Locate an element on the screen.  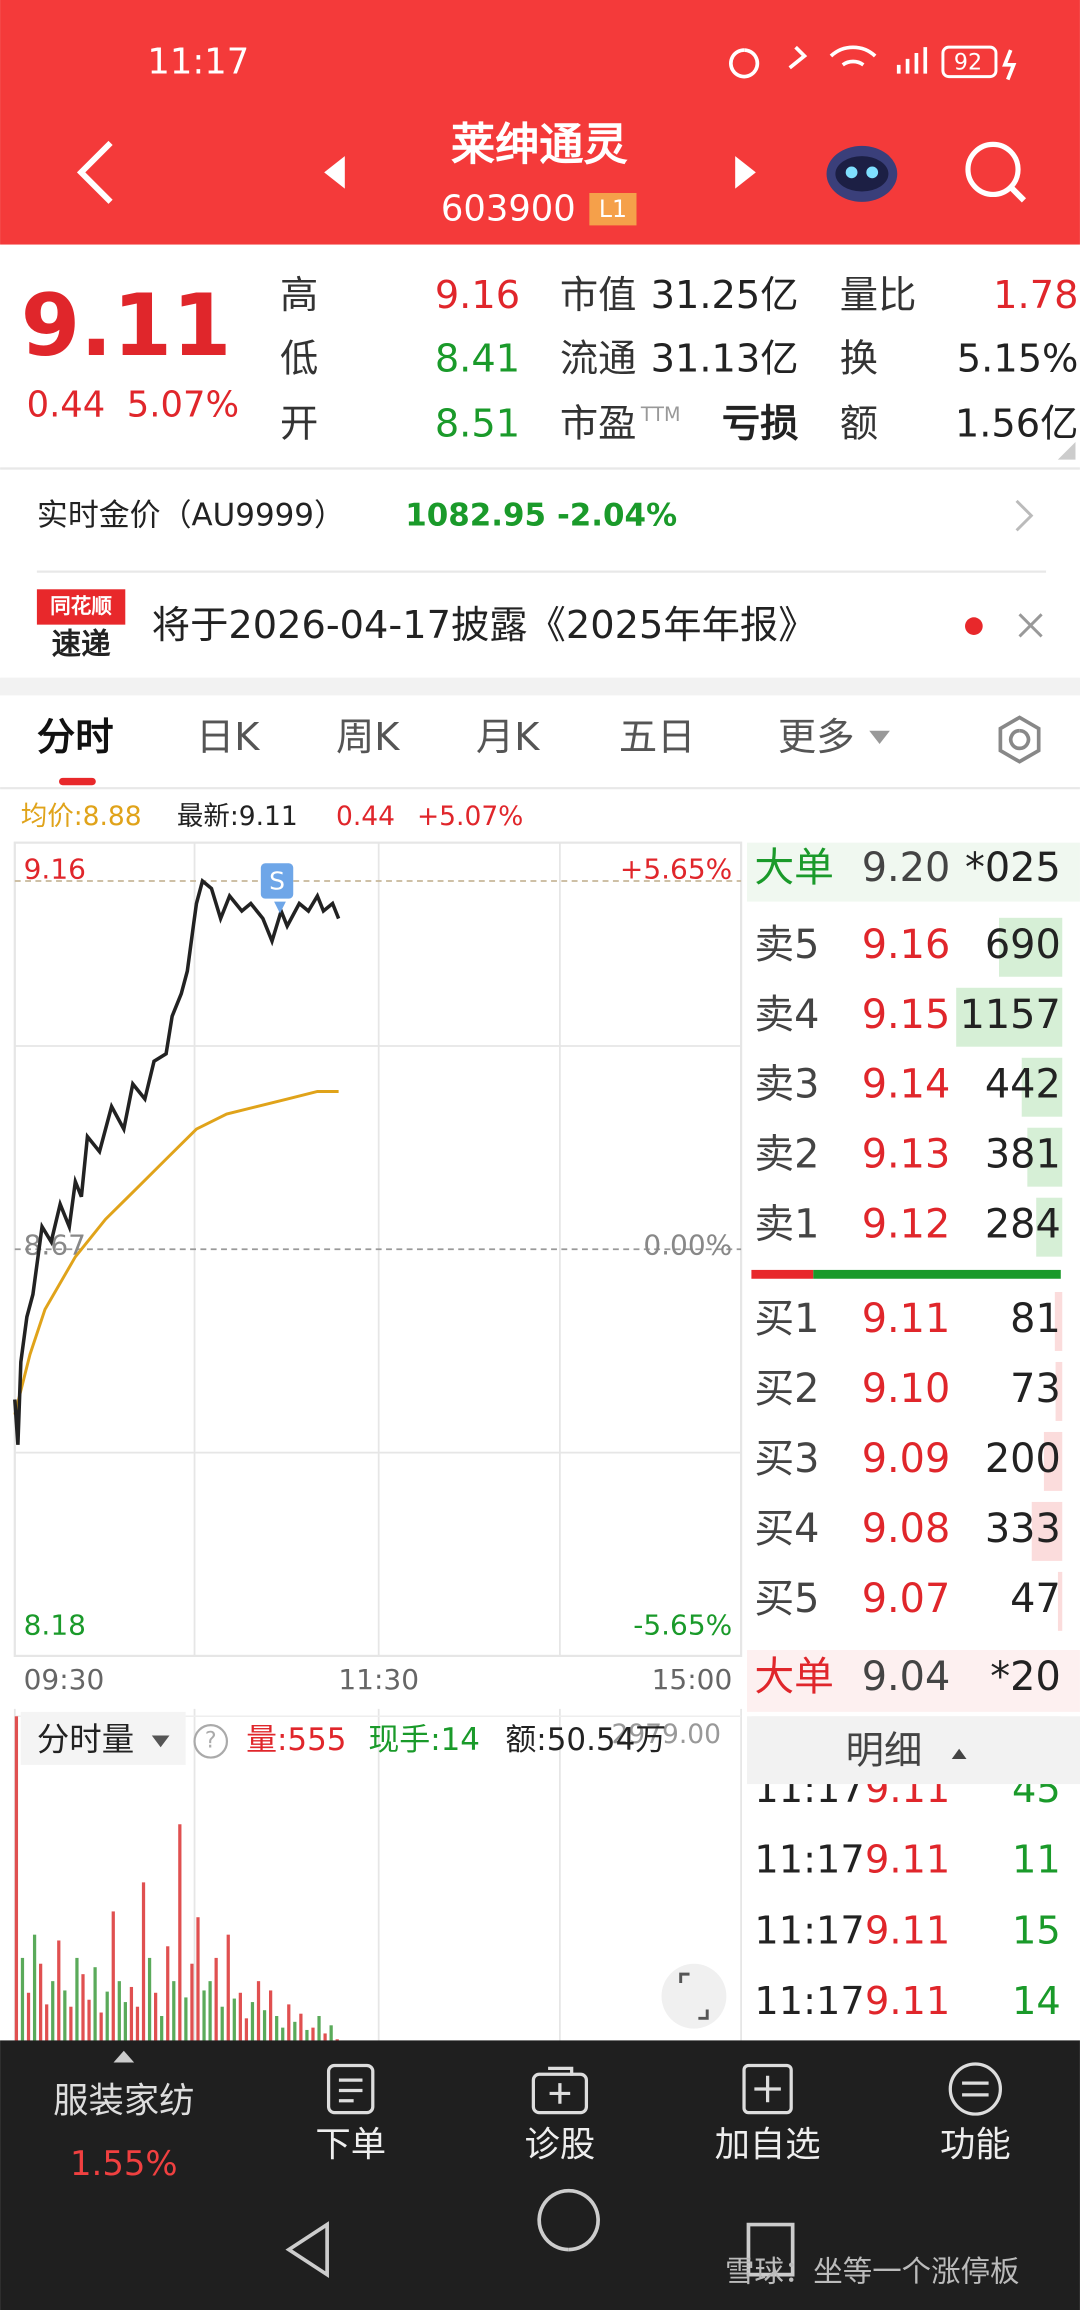
price-line is located at coordinates (177, 1161).